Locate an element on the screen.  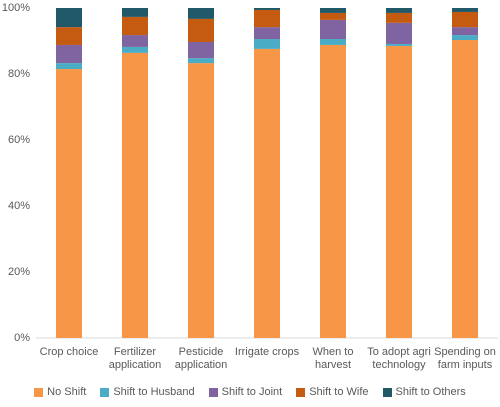
x-tick-label: To adopt agri technology is located at coordinates (399, 358).